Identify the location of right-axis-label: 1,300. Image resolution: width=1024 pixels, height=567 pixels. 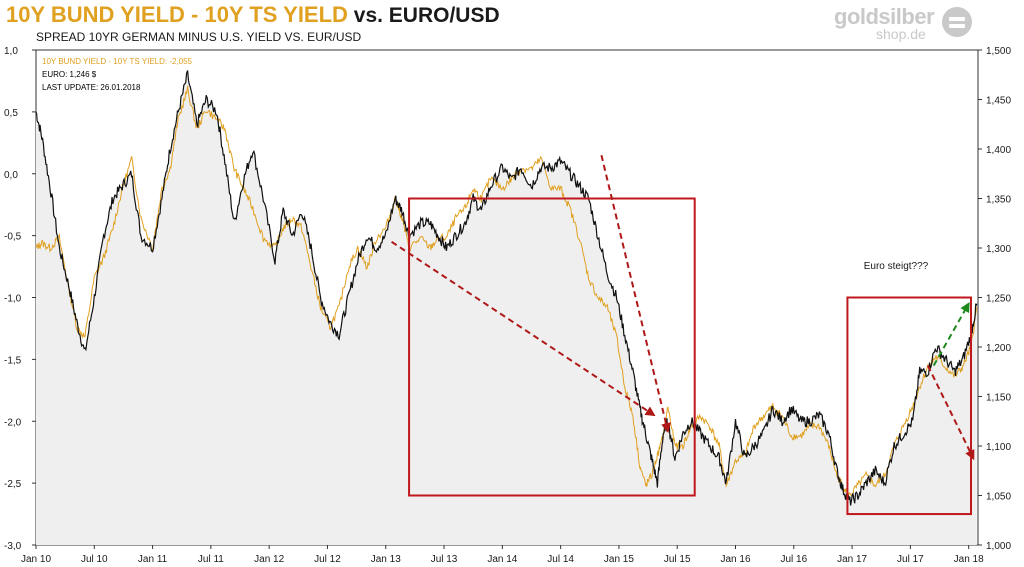
(998, 249).